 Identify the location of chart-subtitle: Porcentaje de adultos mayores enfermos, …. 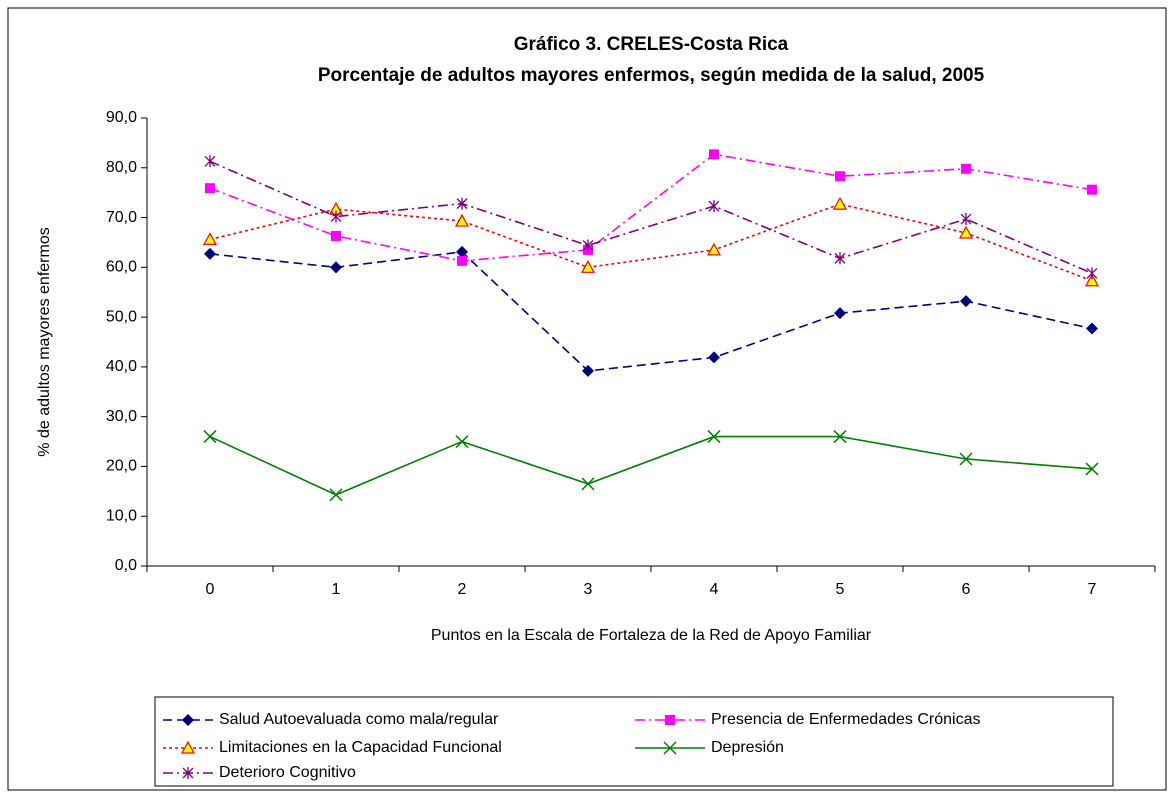
(651, 75).